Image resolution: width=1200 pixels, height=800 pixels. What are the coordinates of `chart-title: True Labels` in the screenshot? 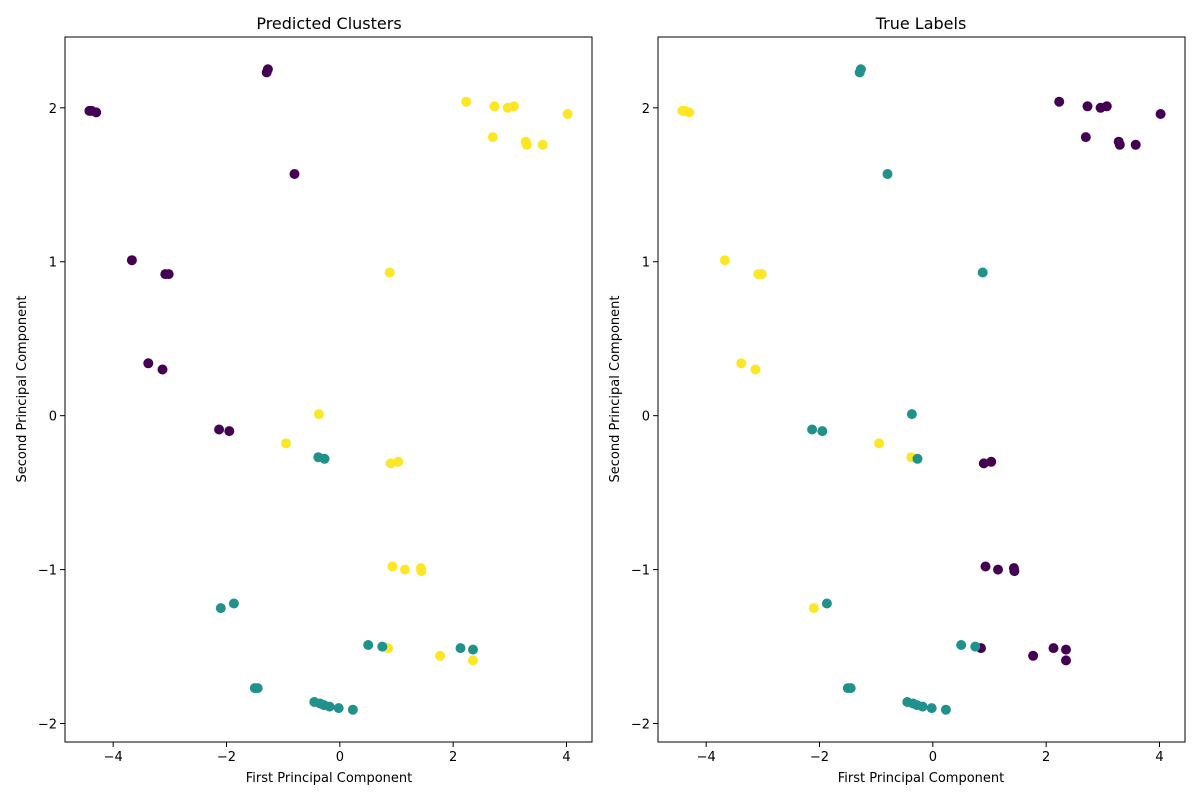 It's located at (921, 23).